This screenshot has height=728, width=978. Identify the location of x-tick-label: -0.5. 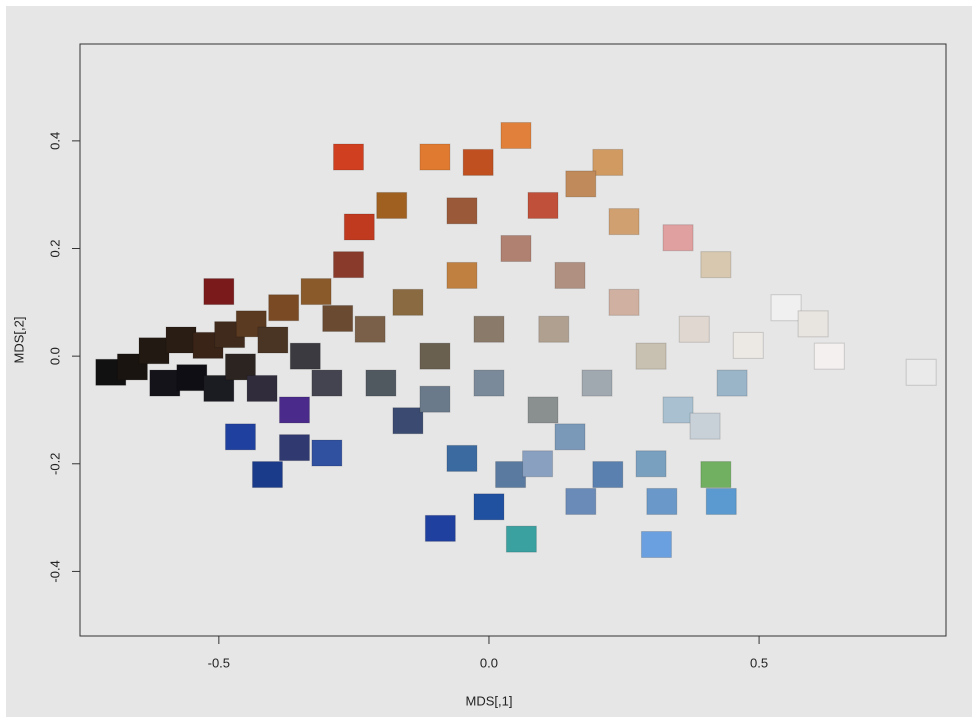
(219, 662).